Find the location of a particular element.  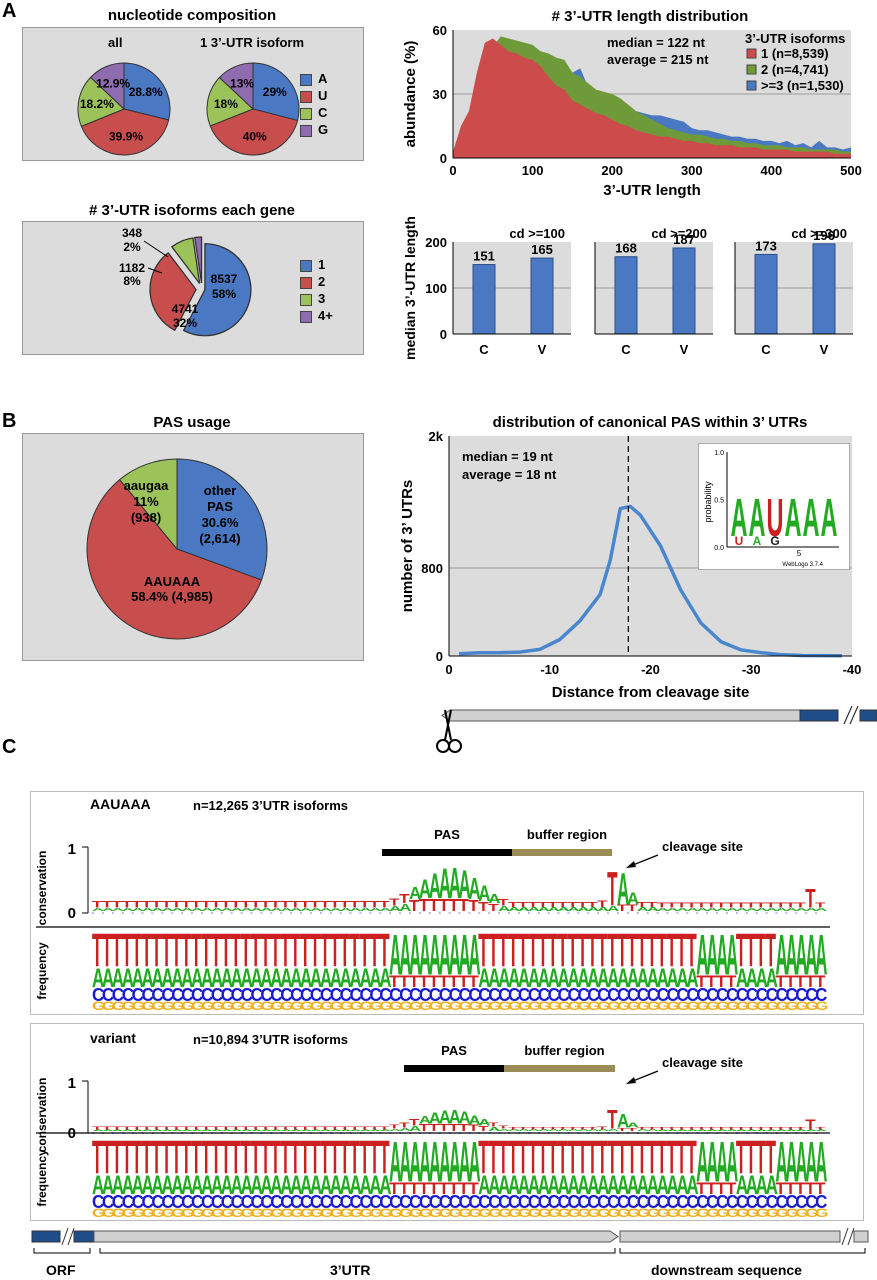

x-tick-label: 5 is located at coordinates (799, 553).